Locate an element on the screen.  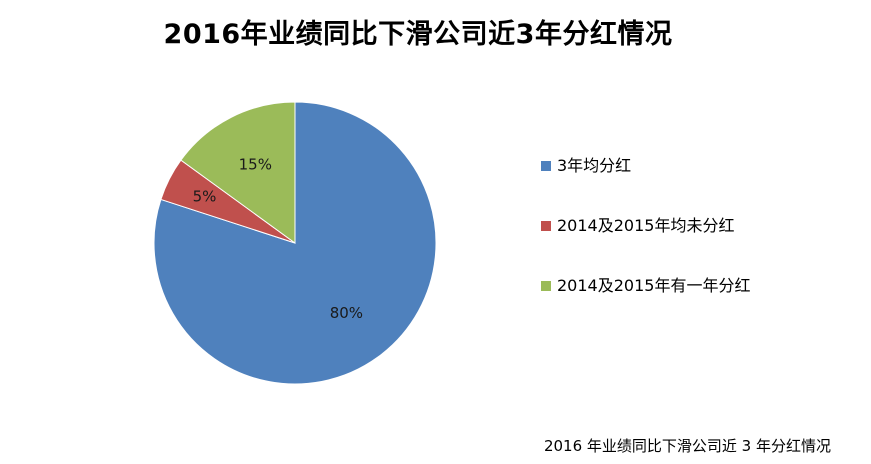
legend-item-3: 2014及2015年有一年分红 is located at coordinates (666, 286).